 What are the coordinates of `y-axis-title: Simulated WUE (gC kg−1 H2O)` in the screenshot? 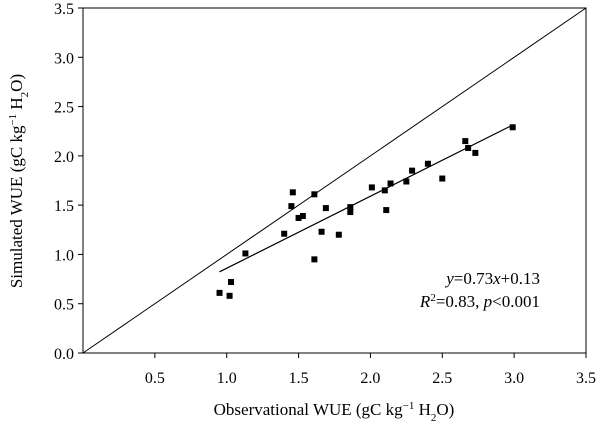 It's located at (19, 181).